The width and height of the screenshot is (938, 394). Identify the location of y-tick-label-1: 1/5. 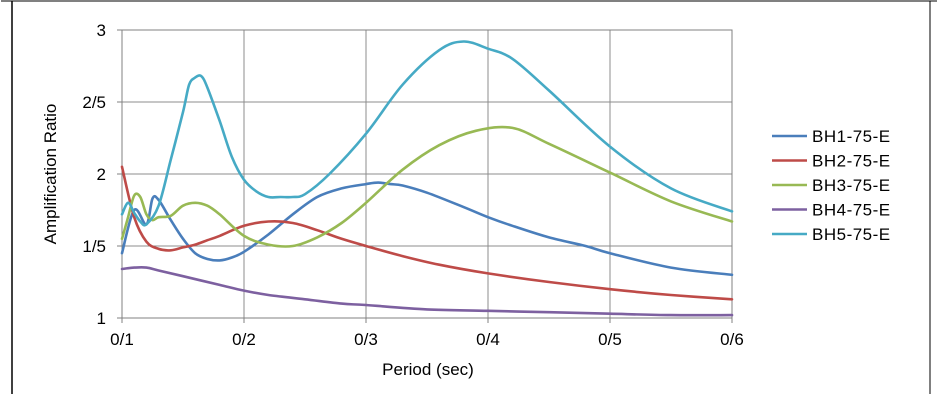
(94, 246).